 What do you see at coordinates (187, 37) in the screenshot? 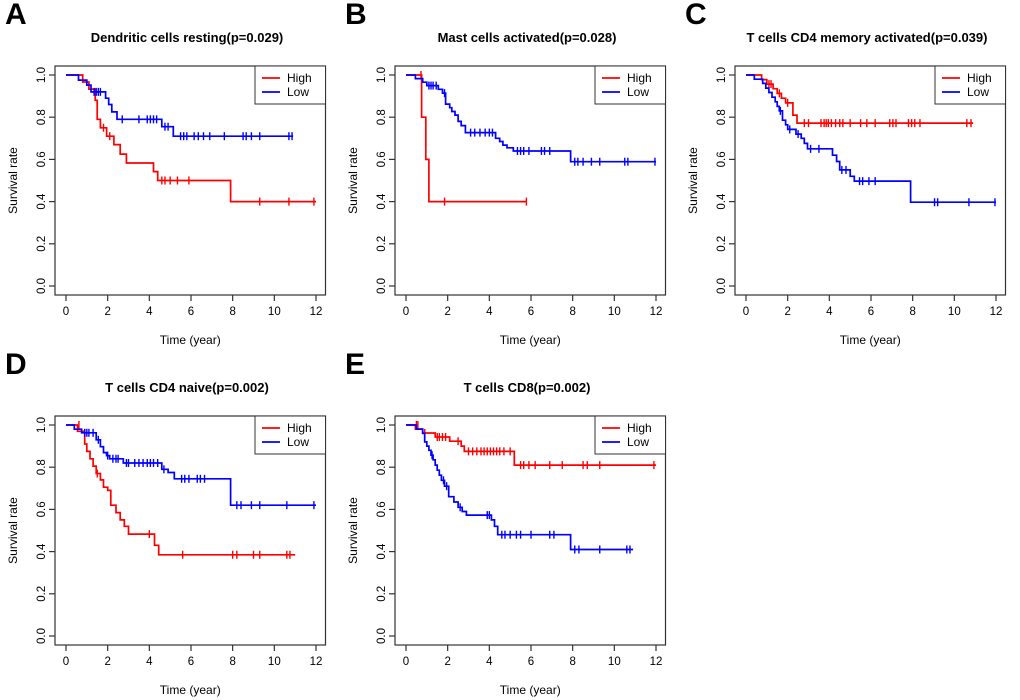
I see `panel-a-title: Dendritic cells resting(p=0.029)` at bounding box center [187, 37].